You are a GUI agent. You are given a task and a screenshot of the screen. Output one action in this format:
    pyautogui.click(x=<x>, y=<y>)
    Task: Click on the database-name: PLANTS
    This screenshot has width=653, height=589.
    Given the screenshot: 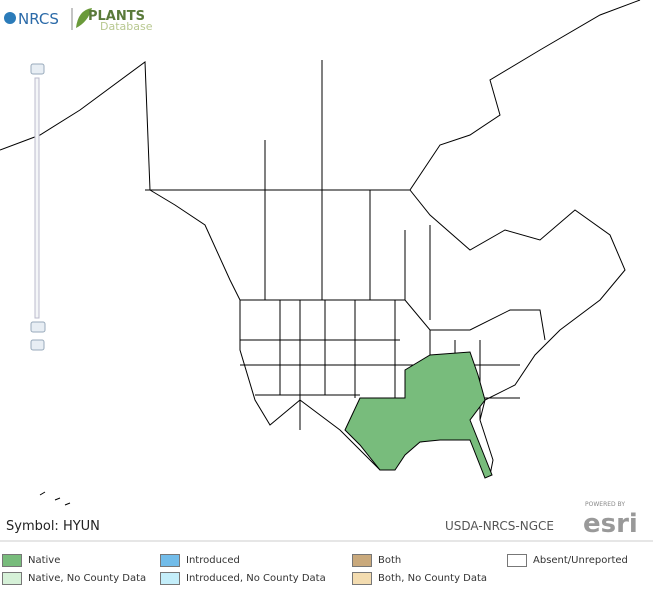 What is the action you would take?
    pyautogui.click(x=116, y=16)
    